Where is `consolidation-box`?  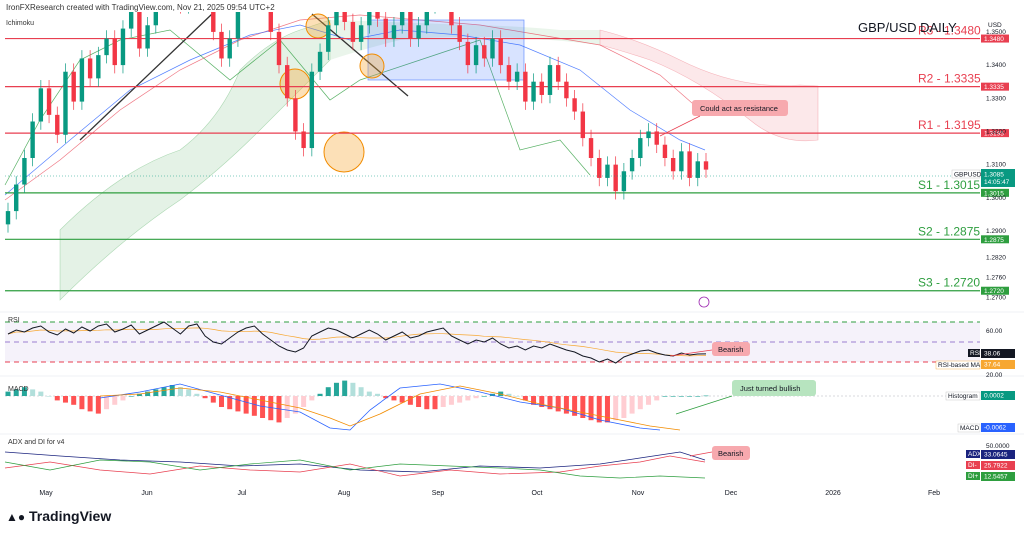 consolidation-box is located at coordinates (446, 50).